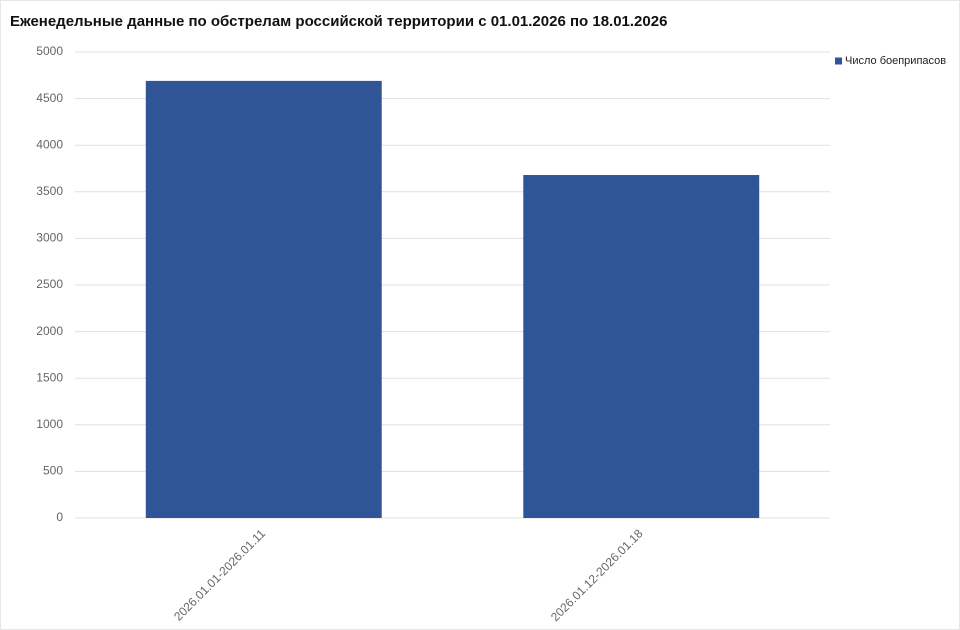  What do you see at coordinates (49, 51) in the screenshot?
I see `y-tick-label: 5000` at bounding box center [49, 51].